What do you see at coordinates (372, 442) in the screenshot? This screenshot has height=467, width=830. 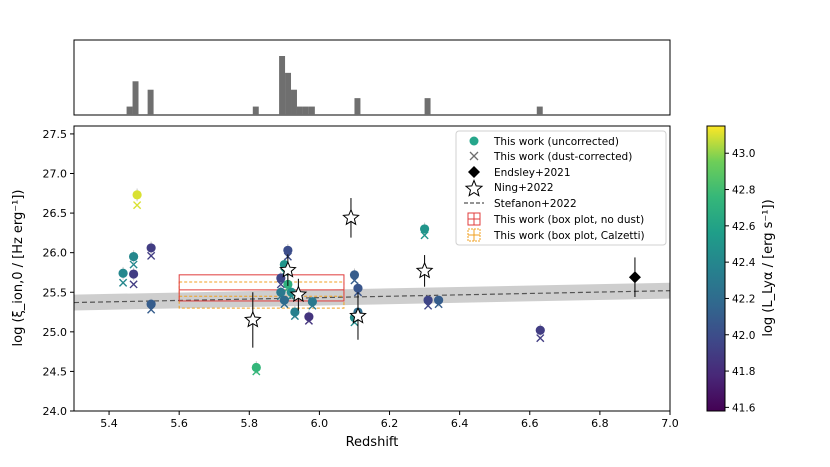 I see `x-axis-label: Redshift` at bounding box center [372, 442].